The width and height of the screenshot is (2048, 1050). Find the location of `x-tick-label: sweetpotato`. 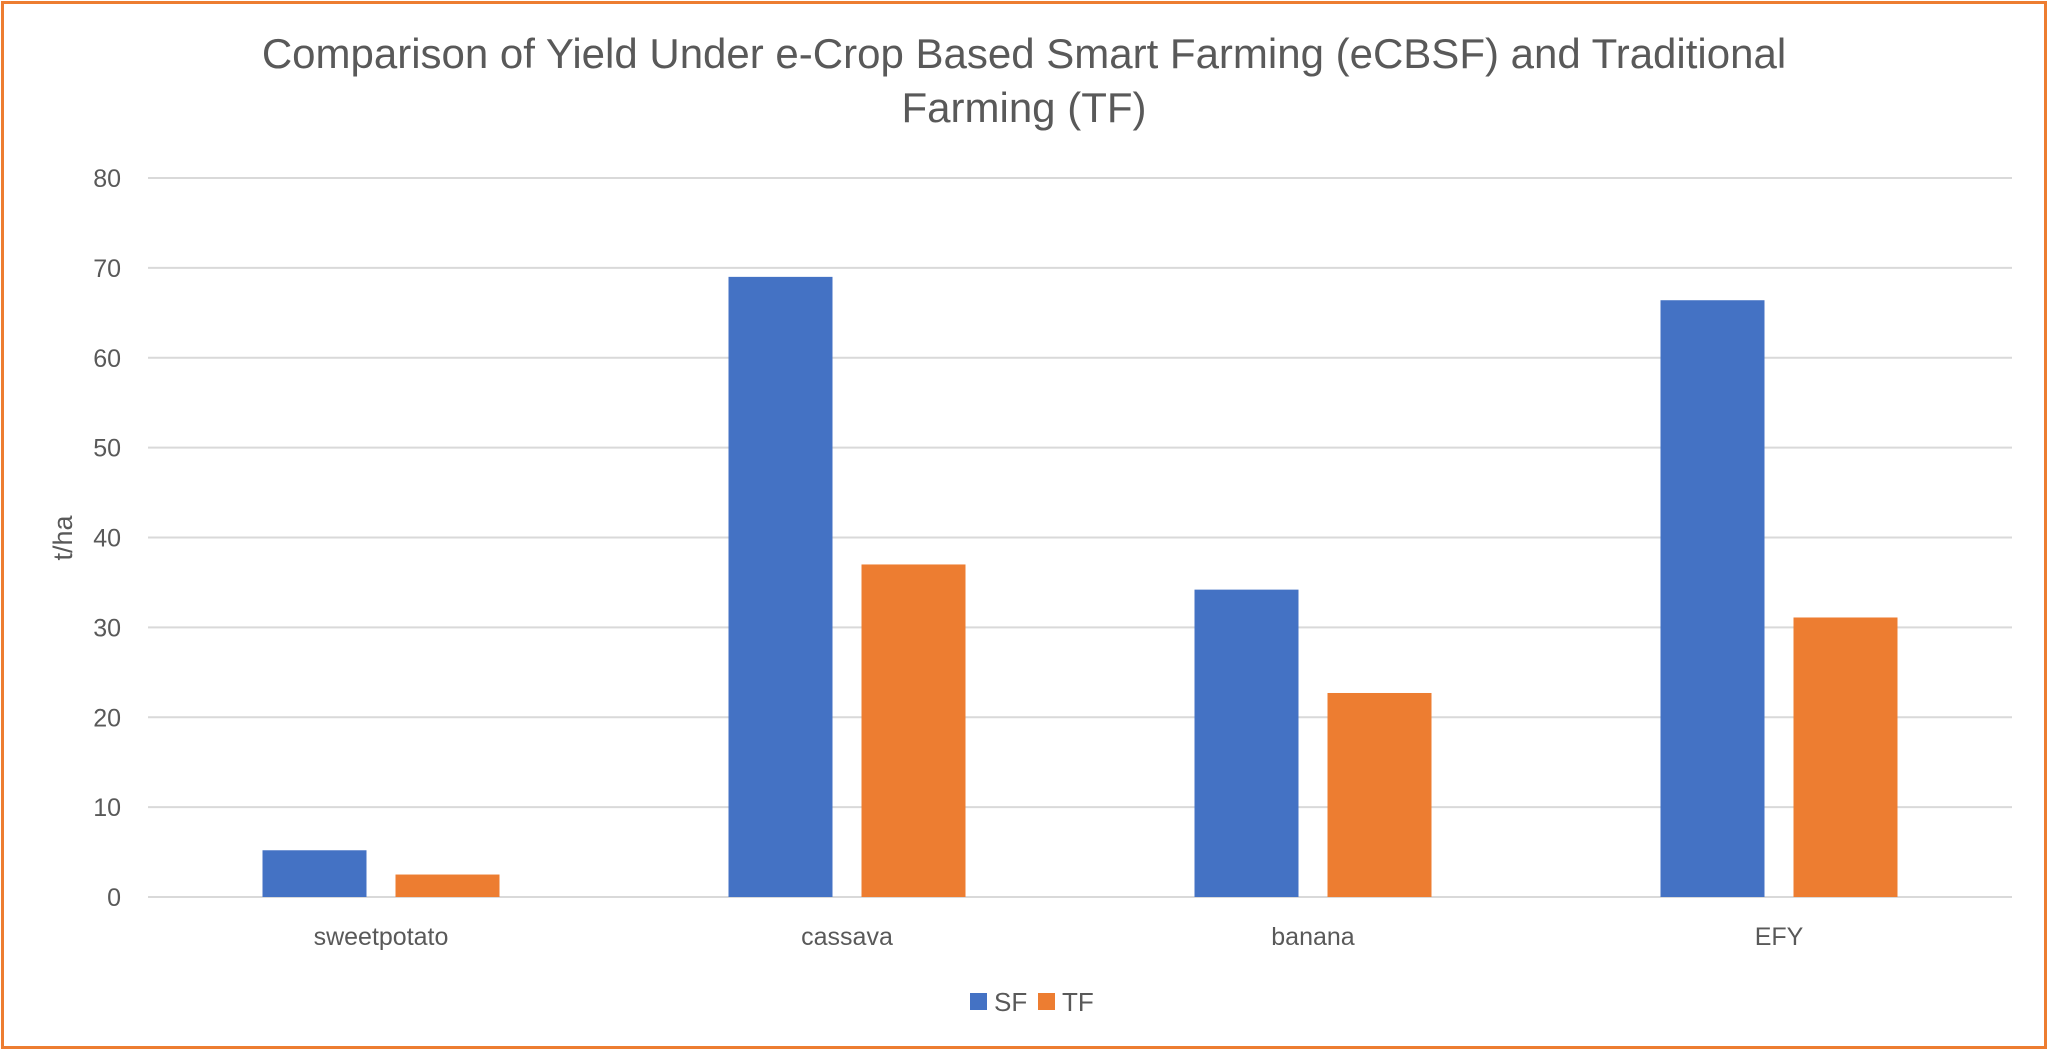

x-tick-label: sweetpotato is located at coordinates (381, 937).